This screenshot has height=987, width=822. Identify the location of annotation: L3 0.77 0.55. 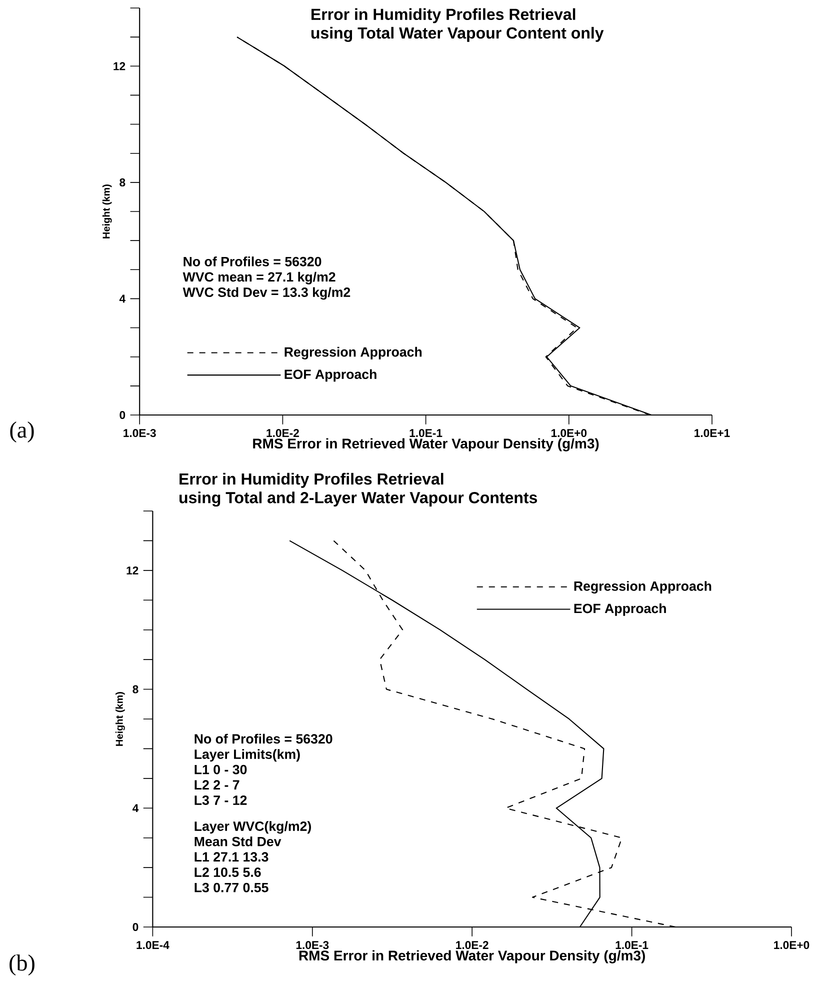
(231, 887).